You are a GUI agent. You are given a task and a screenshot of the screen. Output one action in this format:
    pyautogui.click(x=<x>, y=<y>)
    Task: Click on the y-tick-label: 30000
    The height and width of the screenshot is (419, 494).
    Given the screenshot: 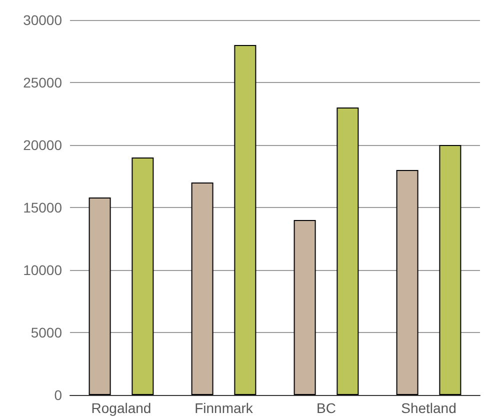 What is the action you would take?
    pyautogui.click(x=42, y=20)
    